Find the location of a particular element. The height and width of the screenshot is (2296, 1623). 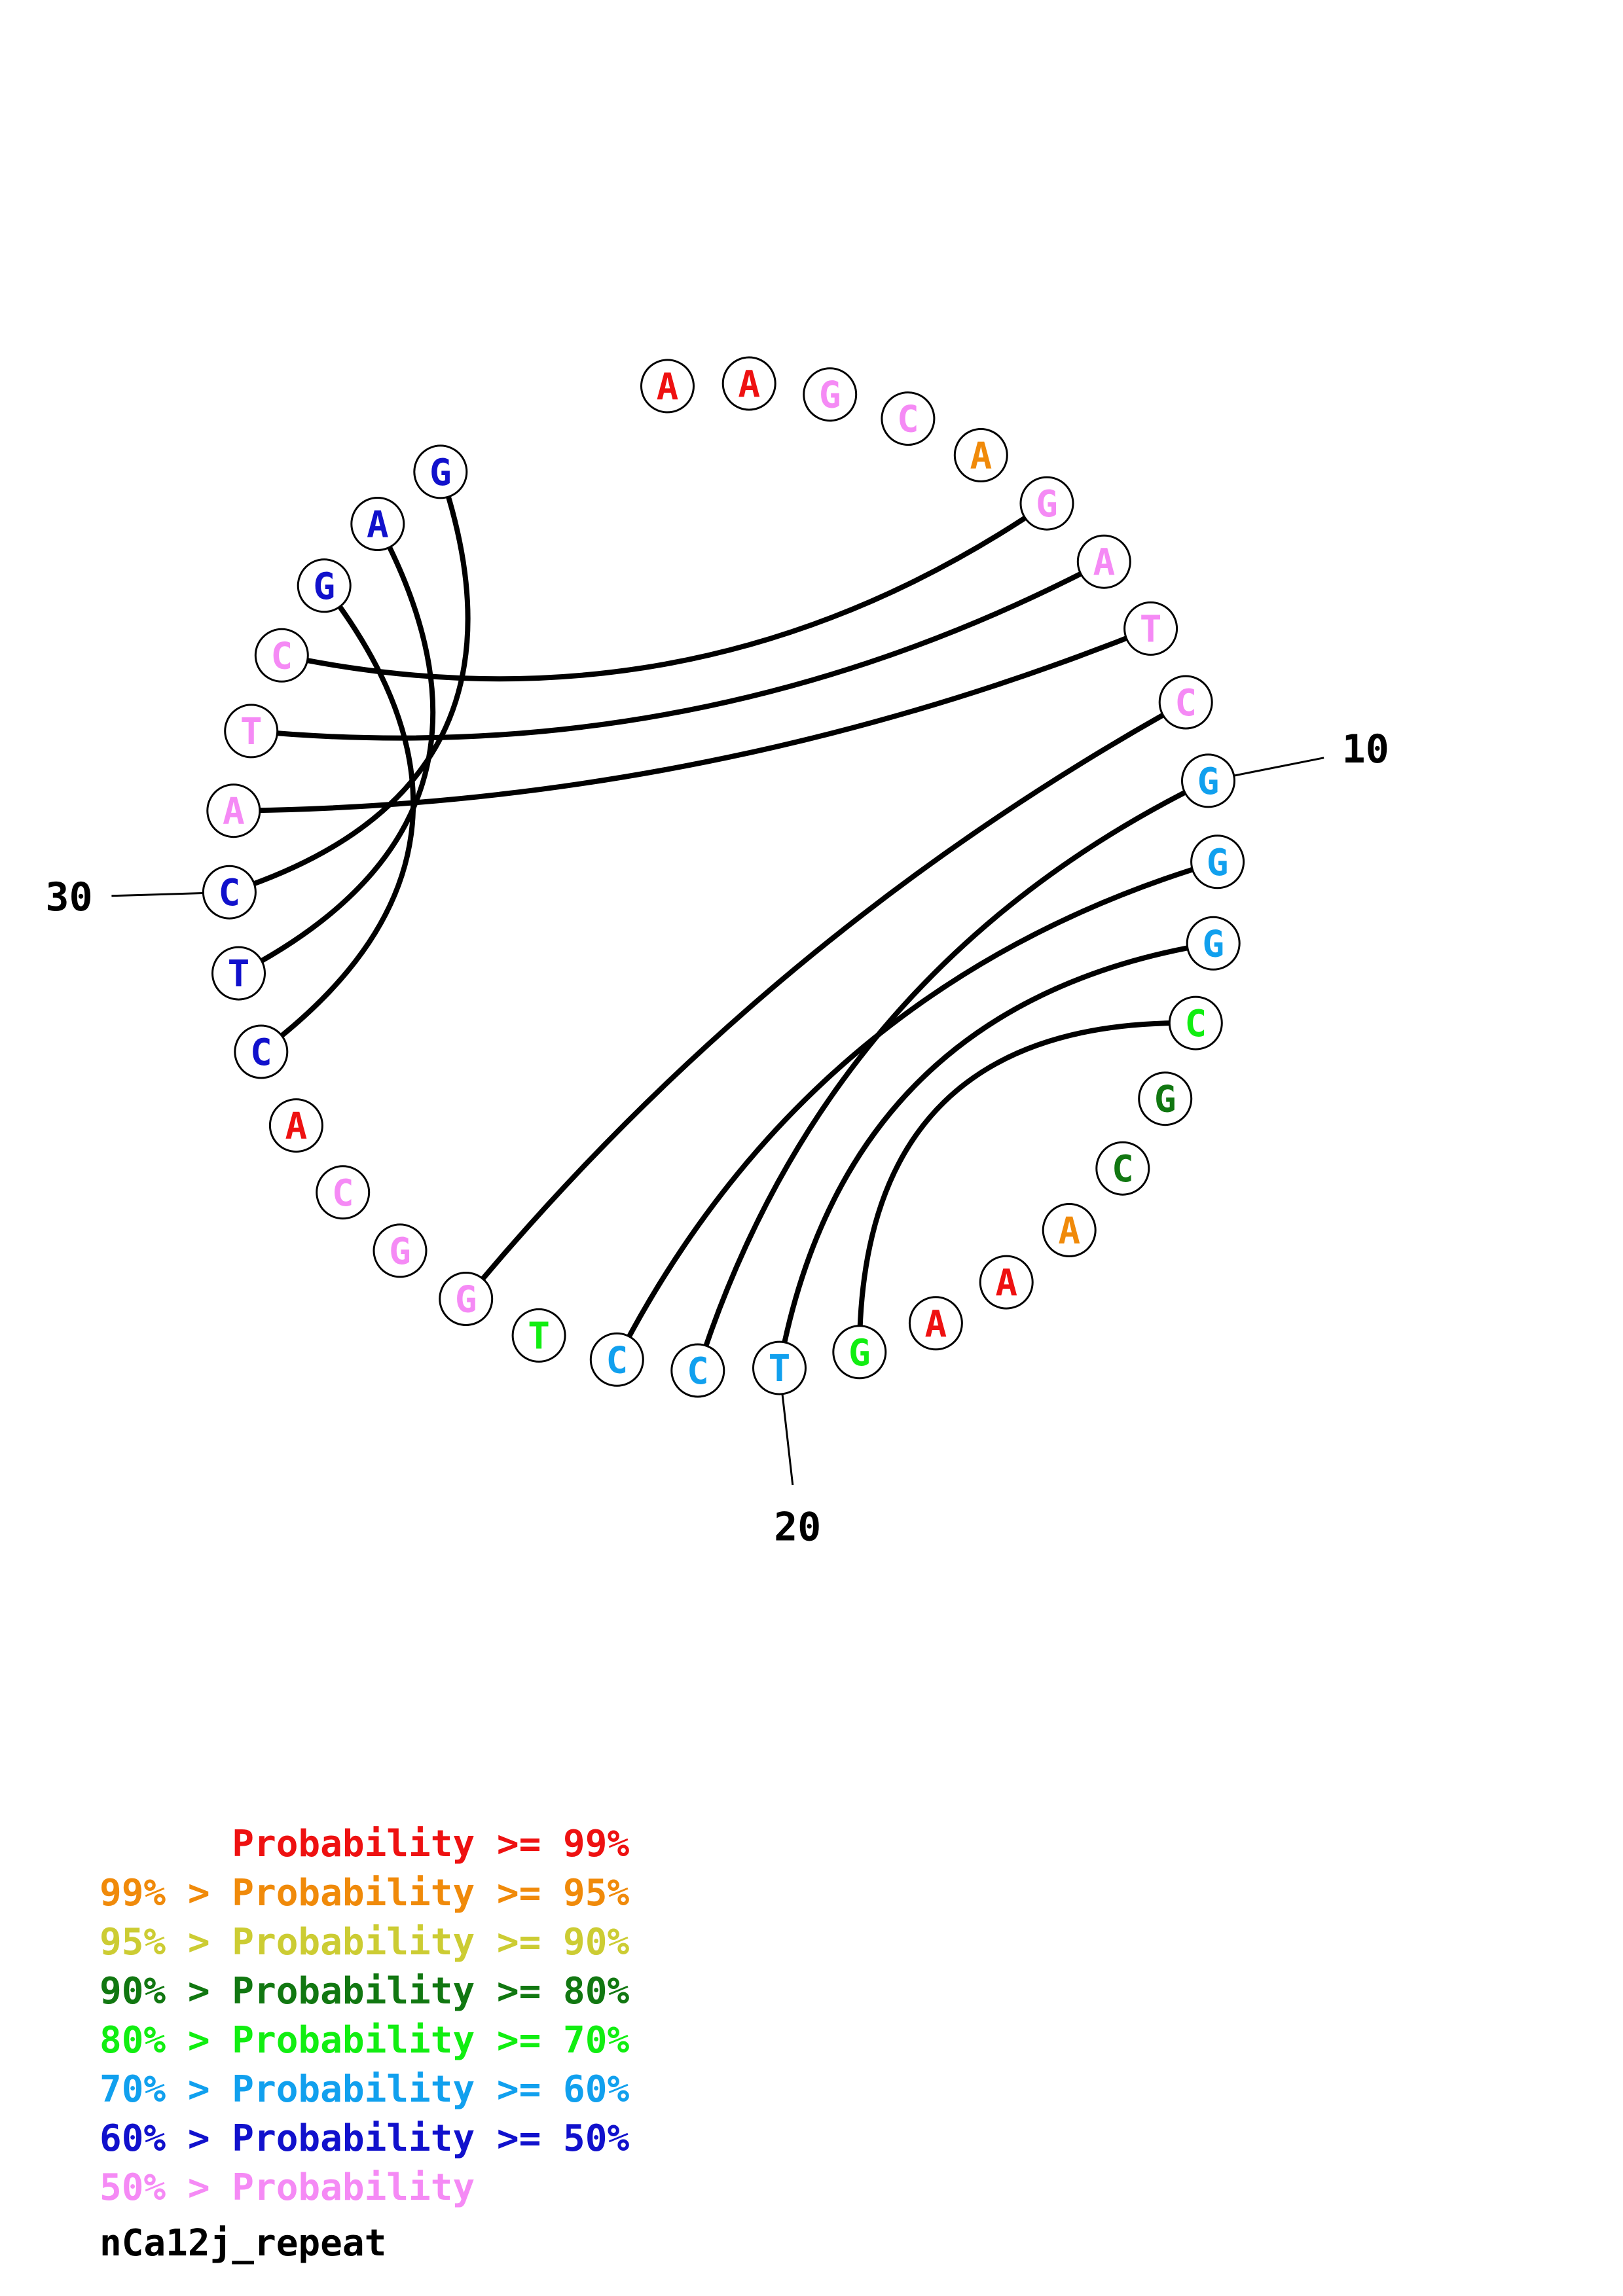

nucleotide-16: A is located at coordinates (1069, 1230).